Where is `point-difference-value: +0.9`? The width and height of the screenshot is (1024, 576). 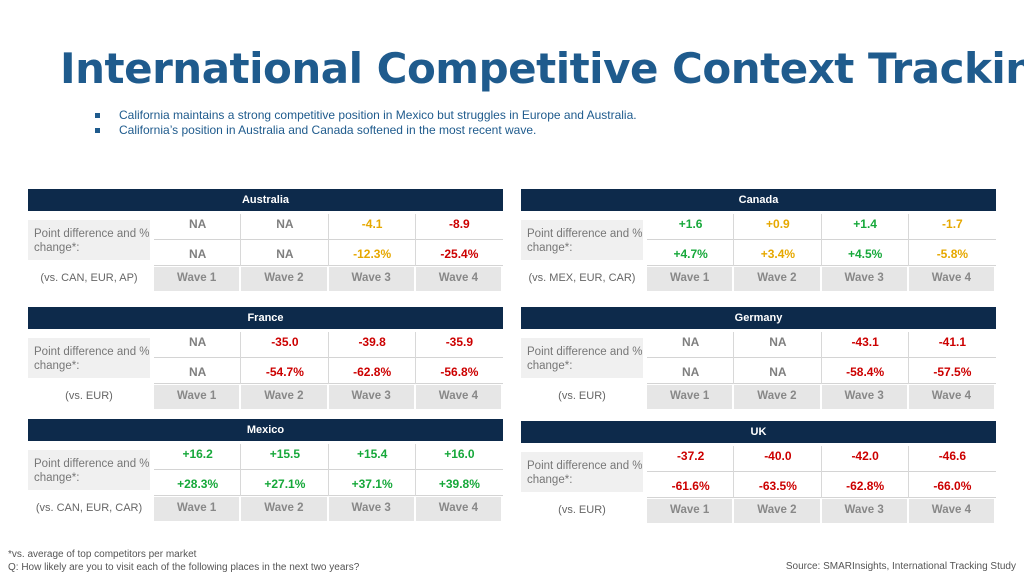
point-difference-value: +0.9 is located at coordinates (778, 227).